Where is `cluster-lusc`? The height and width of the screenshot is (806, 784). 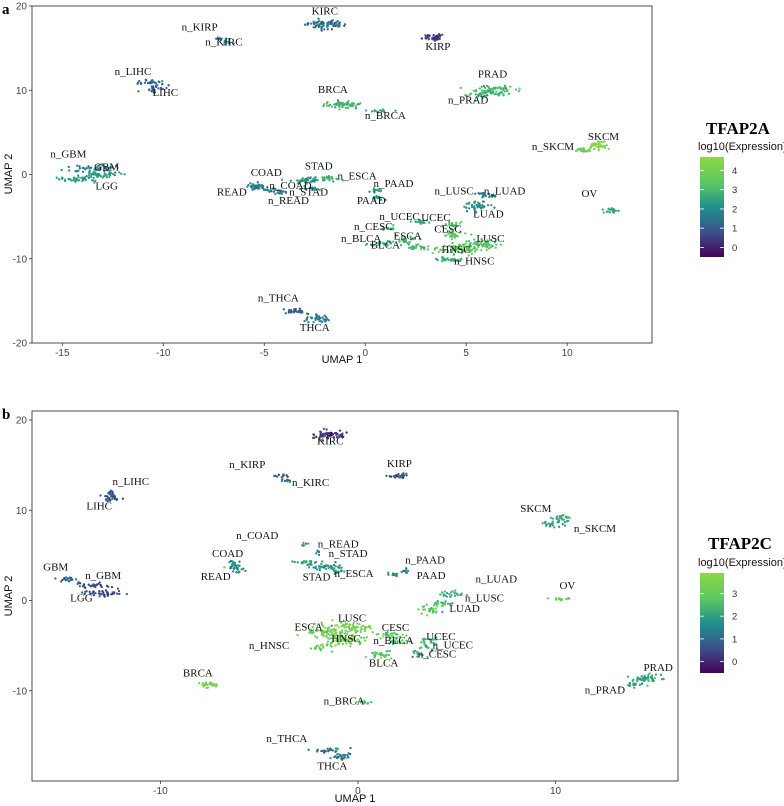 cluster-lusc is located at coordinates (483, 245).